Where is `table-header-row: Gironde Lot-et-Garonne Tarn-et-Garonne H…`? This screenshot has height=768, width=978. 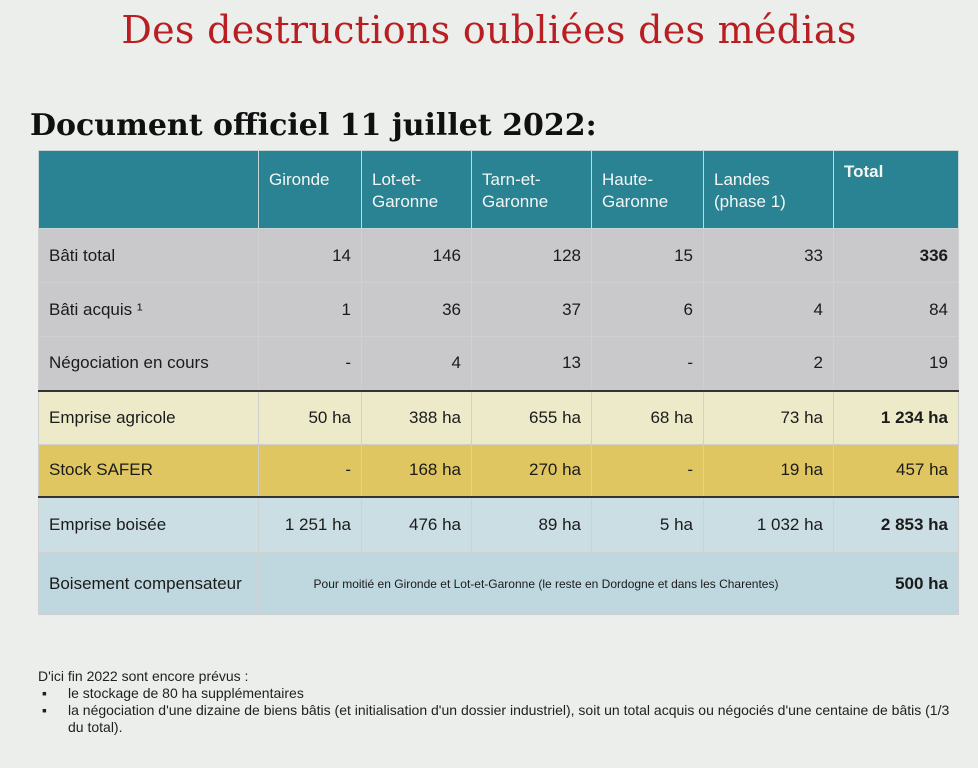 table-header-row: Gironde Lot-et-Garonne Tarn-et-Garonne H… is located at coordinates (498, 189).